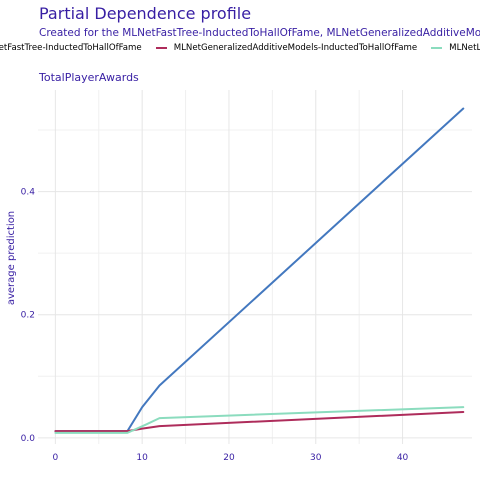 The width and height of the screenshot is (480, 480). Describe the element at coordinates (229, 458) in the screenshot. I see `x-tick-label: 20` at that location.